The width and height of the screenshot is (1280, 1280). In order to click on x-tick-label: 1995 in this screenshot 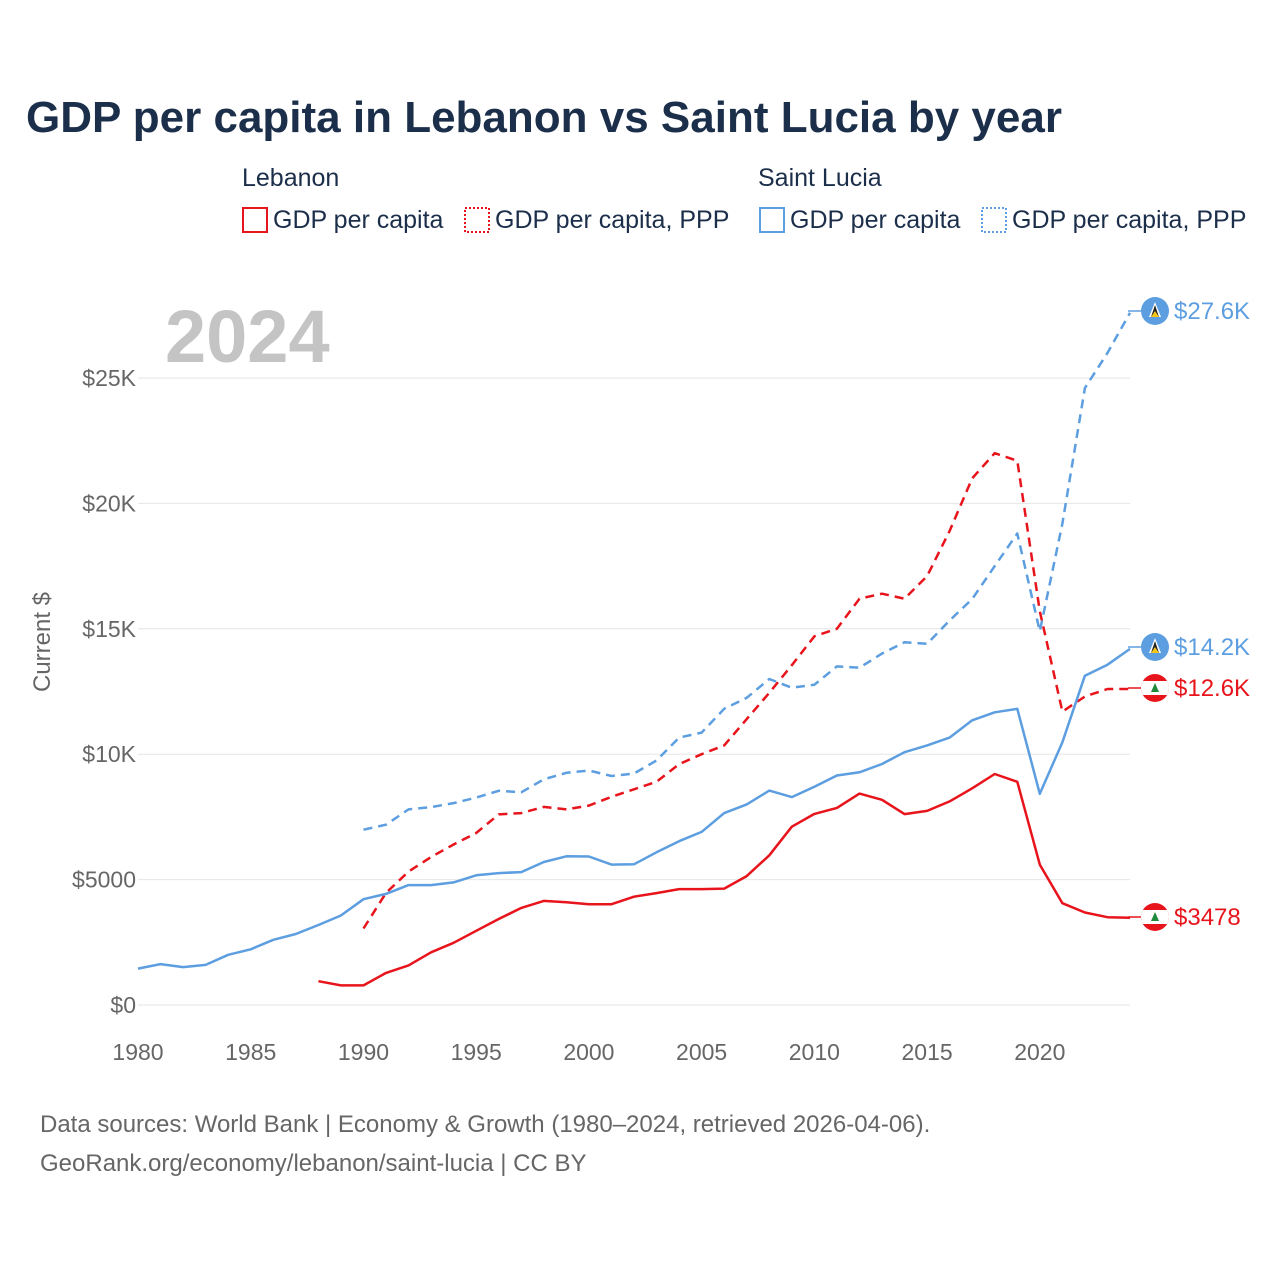, I will do `click(476, 1052)`.